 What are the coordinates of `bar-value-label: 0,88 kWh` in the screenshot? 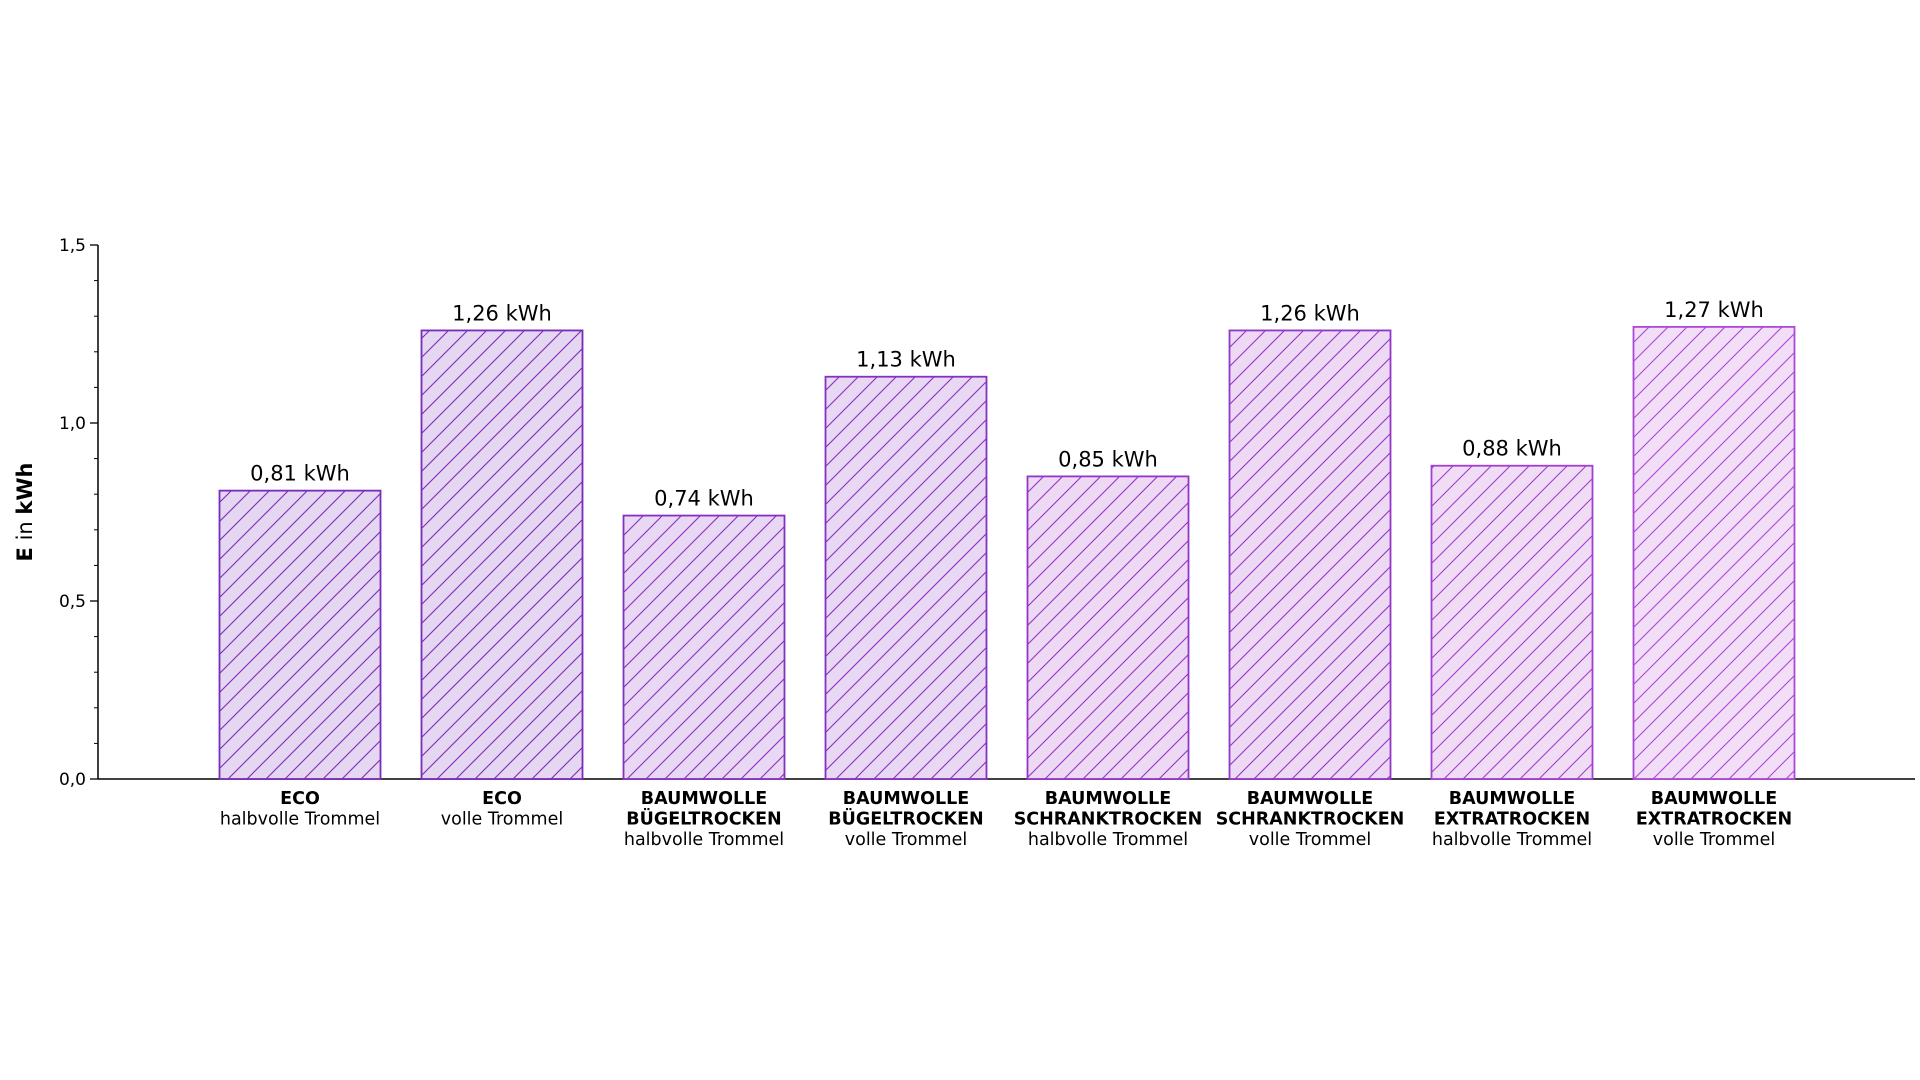 It's located at (1512, 449).